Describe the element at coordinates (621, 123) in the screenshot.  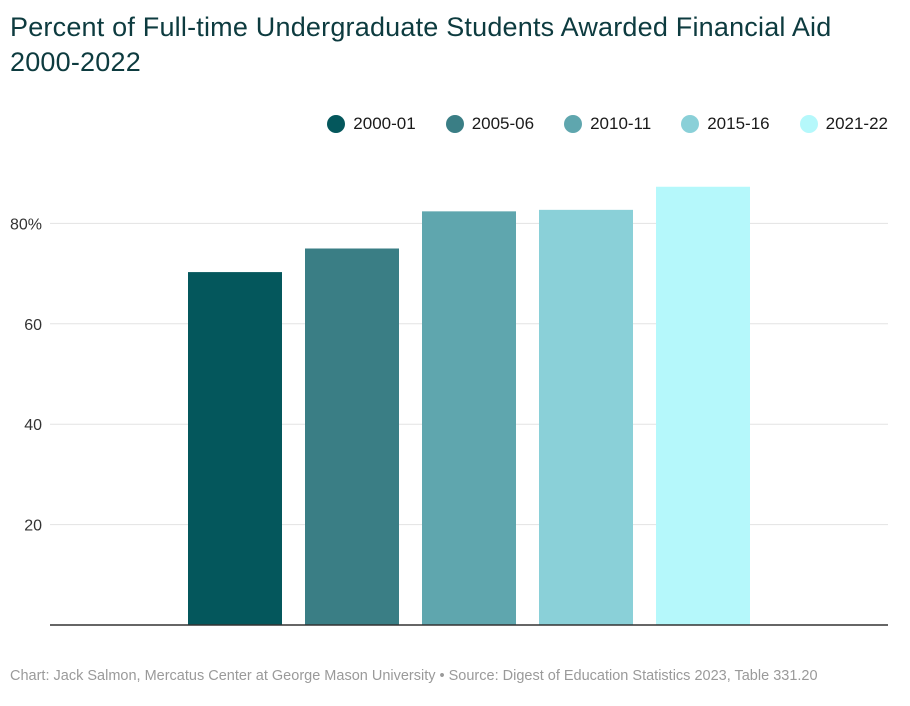
I see `legend-label: 2010-11` at that location.